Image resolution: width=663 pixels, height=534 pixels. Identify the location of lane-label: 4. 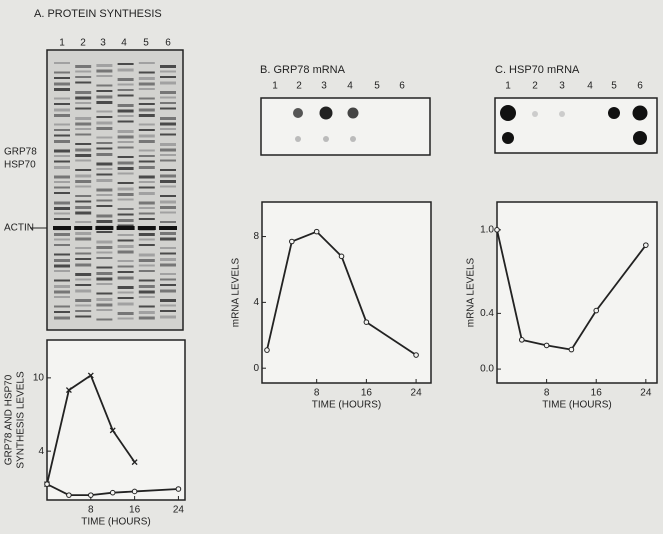
(124, 43).